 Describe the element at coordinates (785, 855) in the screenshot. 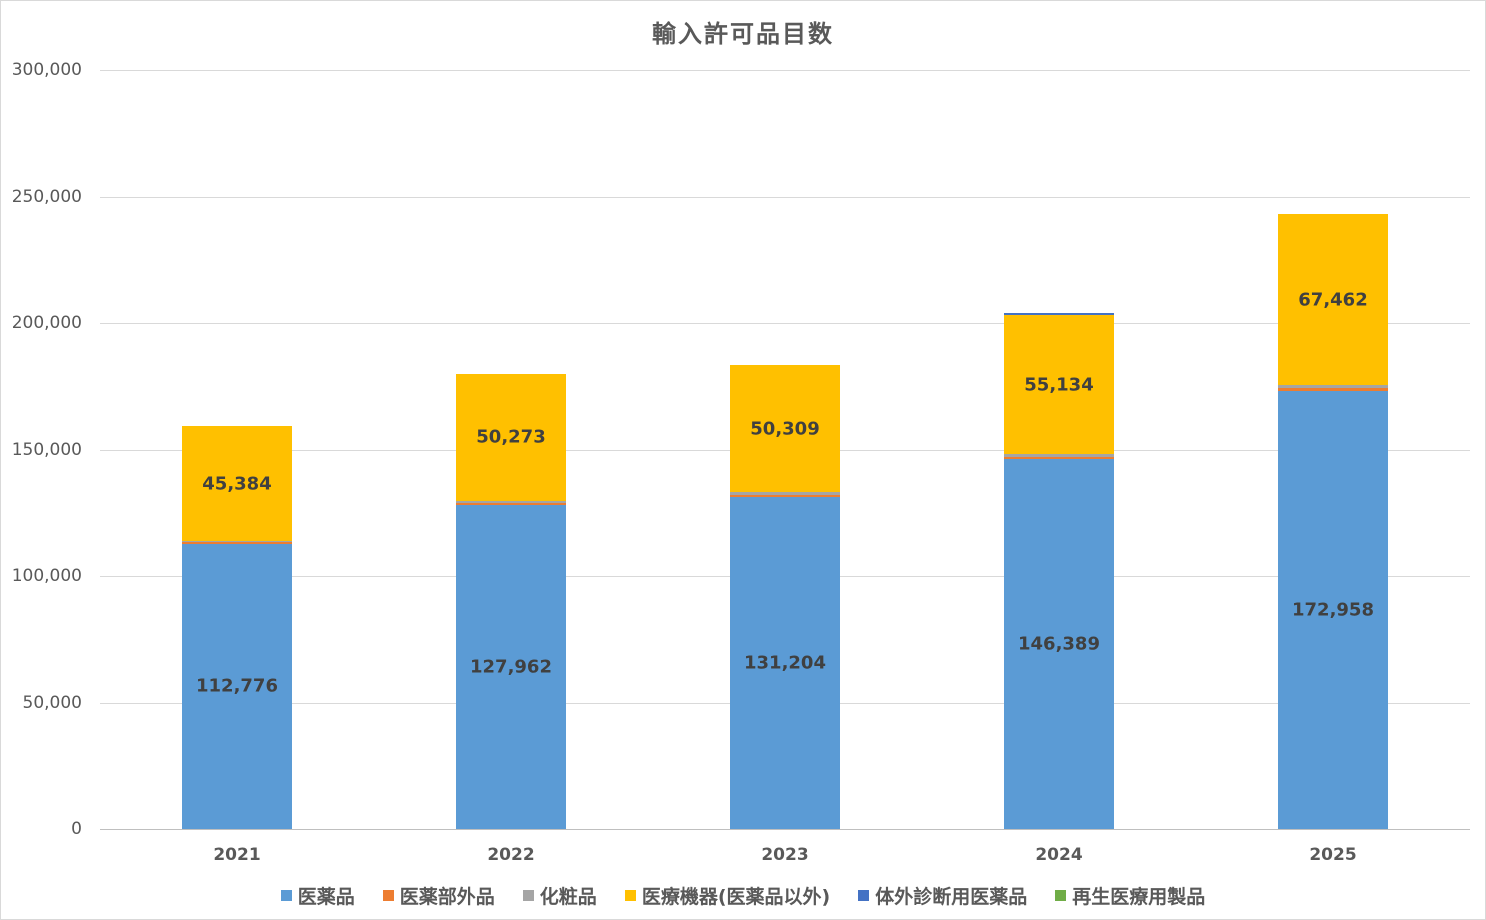

I see `x-tick-label: 2023` at that location.